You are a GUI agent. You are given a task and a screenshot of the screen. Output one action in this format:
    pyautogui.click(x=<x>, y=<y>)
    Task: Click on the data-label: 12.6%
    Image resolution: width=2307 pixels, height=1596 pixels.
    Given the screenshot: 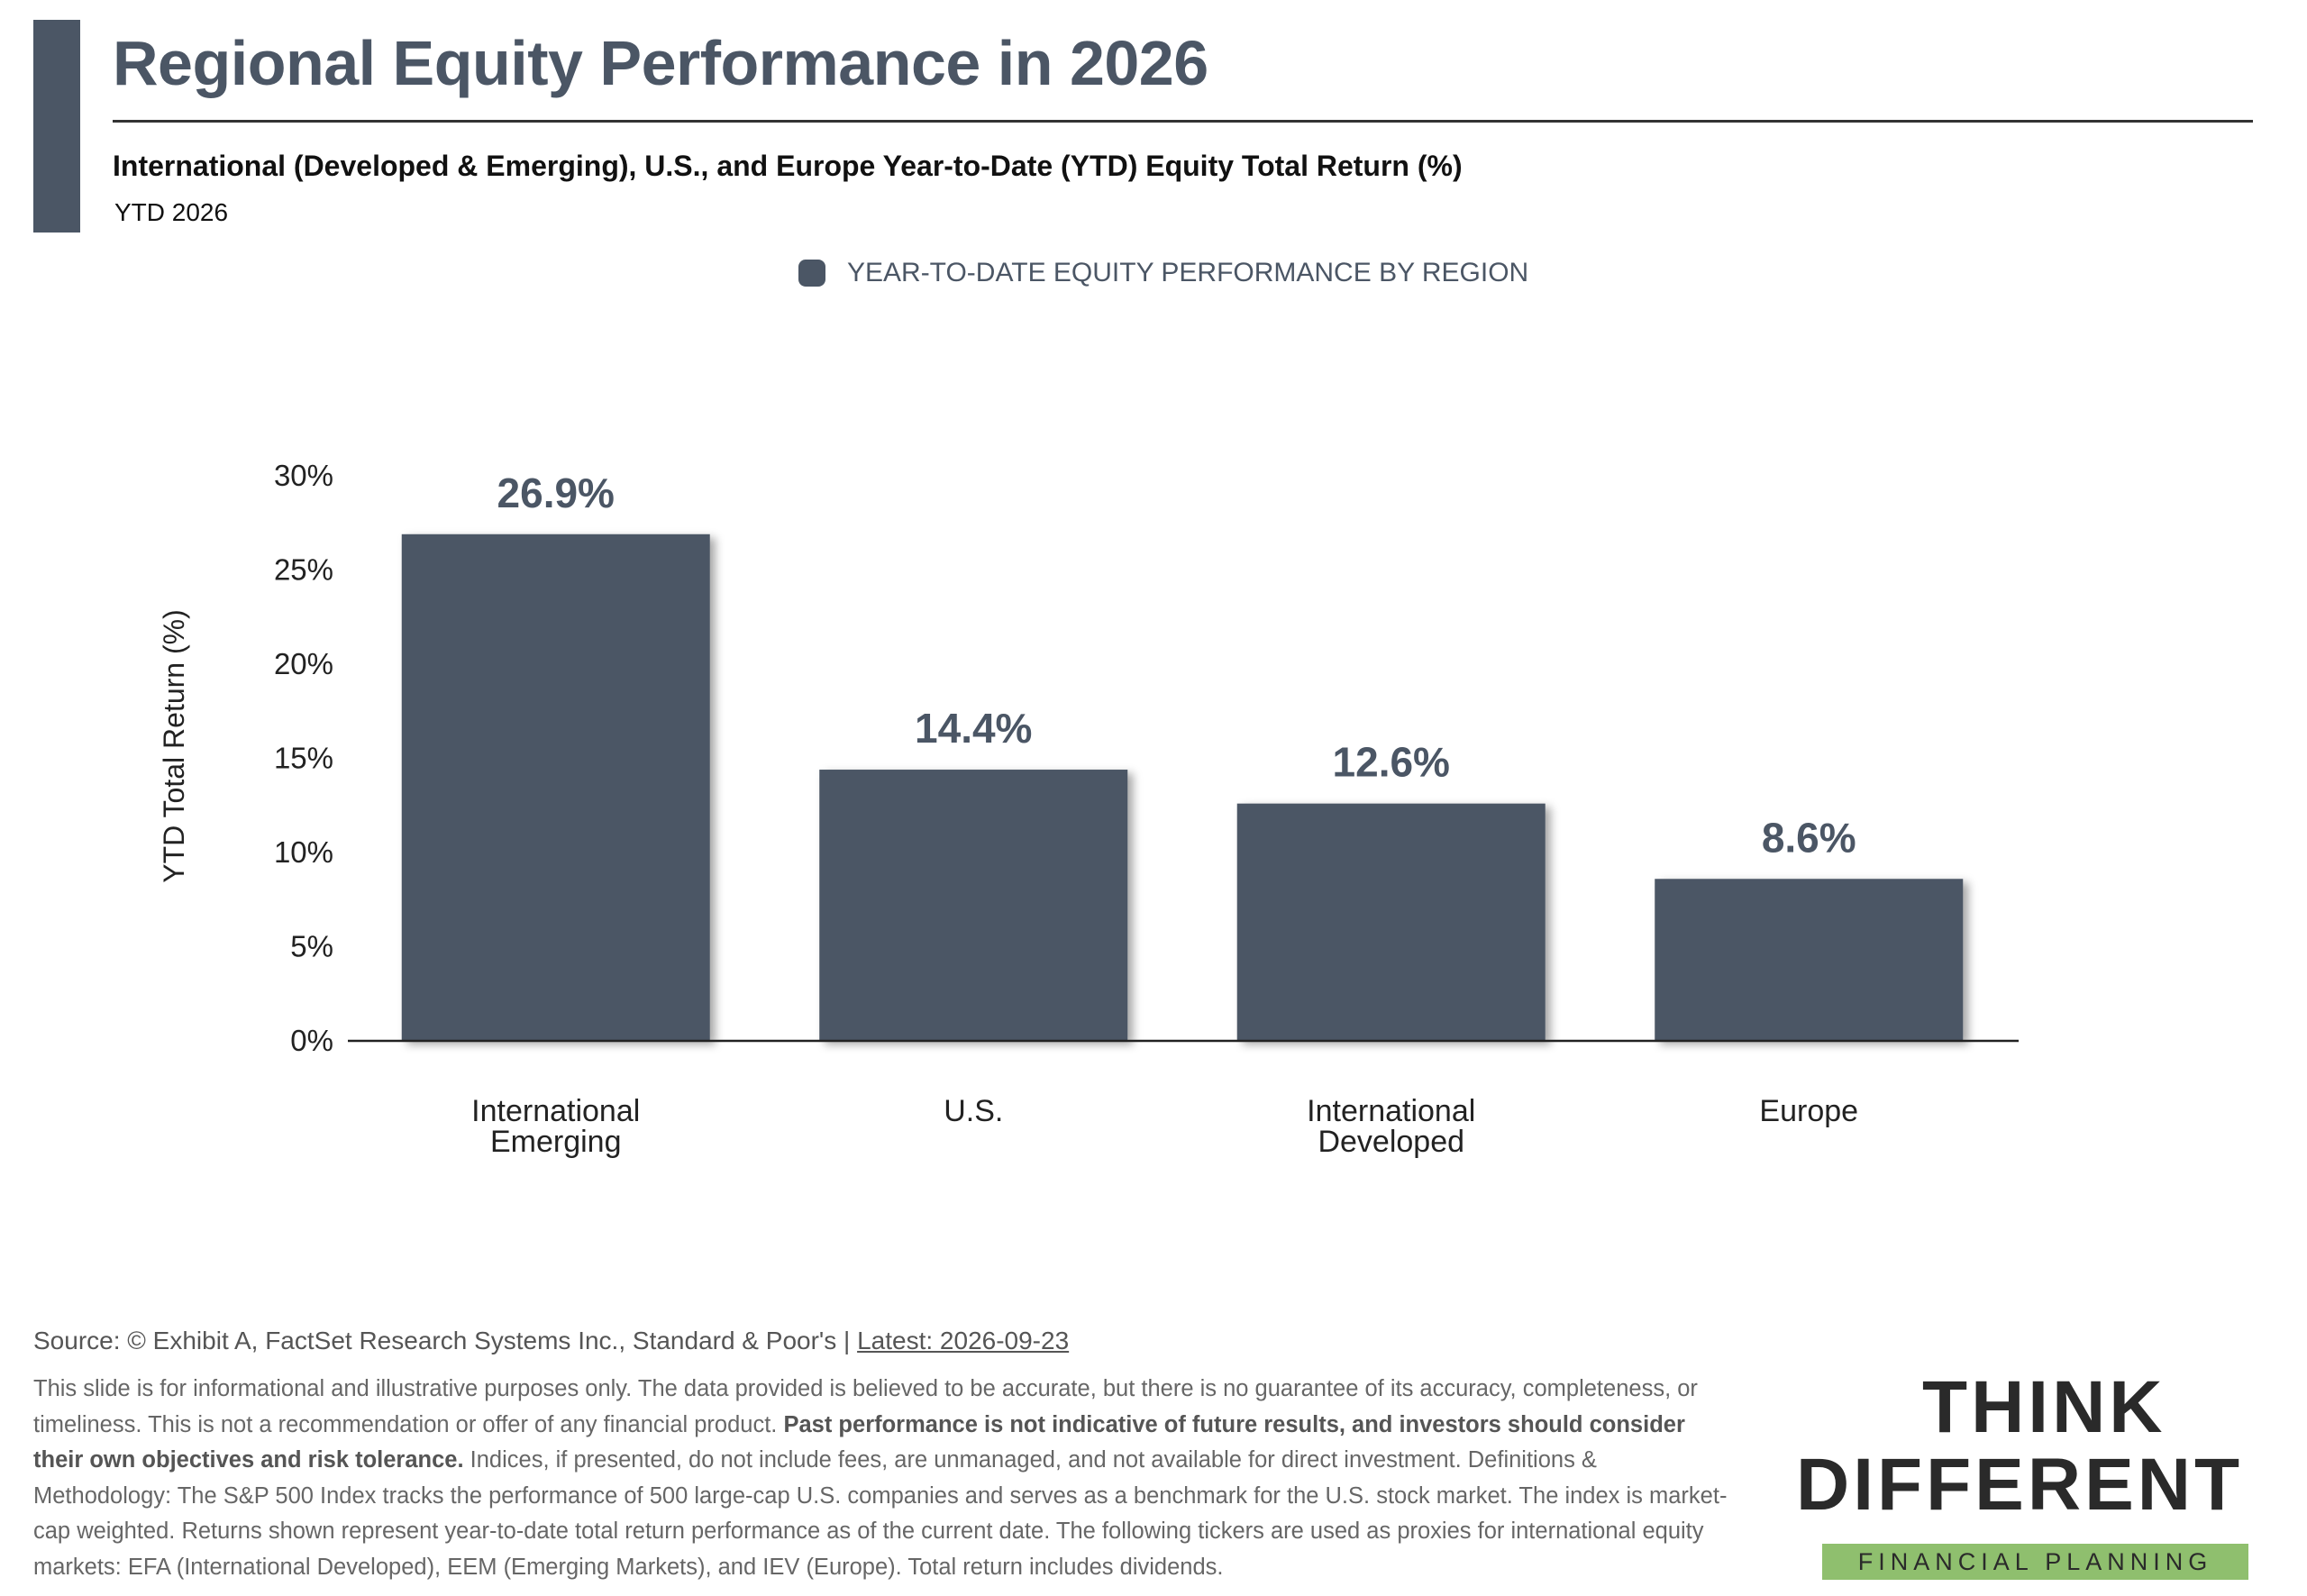 What is the action you would take?
    pyautogui.click(x=1391, y=762)
    